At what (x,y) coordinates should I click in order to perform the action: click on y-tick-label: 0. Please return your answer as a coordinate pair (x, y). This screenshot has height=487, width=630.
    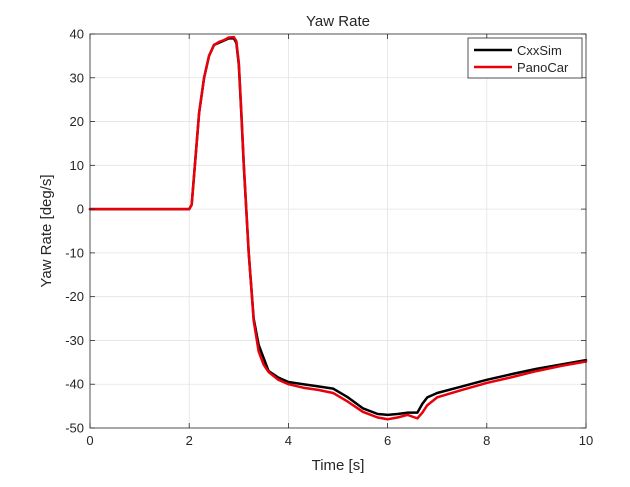
    Looking at the image, I should click on (80, 209).